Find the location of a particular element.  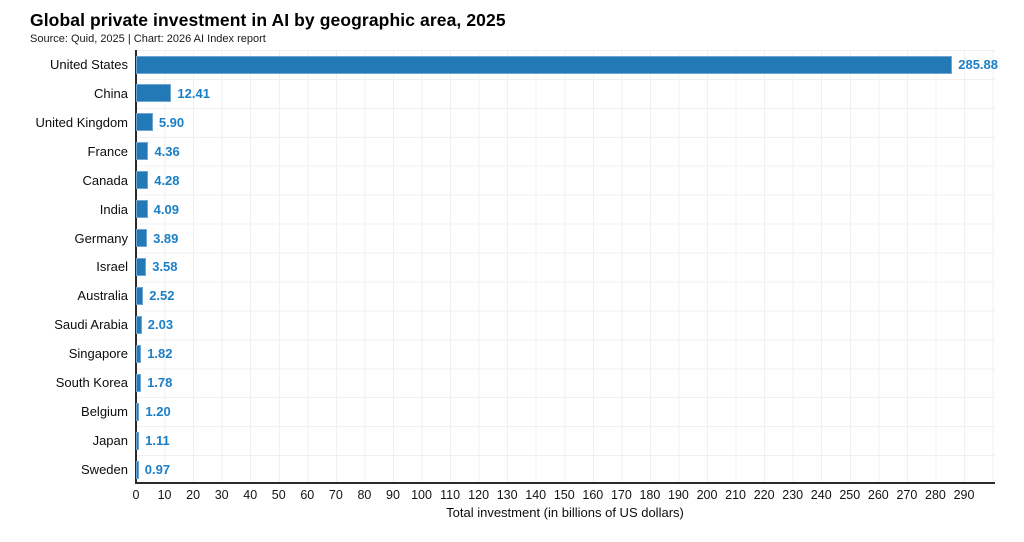

category-label: Saudi Arabia is located at coordinates (91, 325).